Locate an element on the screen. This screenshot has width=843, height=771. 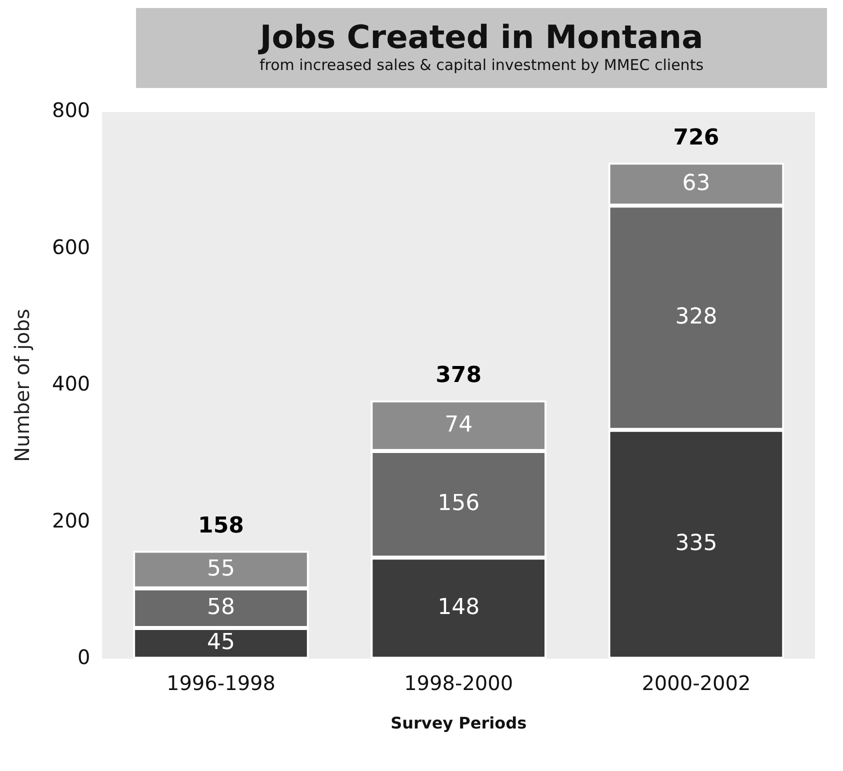
data-label: 63 is located at coordinates (696, 183).